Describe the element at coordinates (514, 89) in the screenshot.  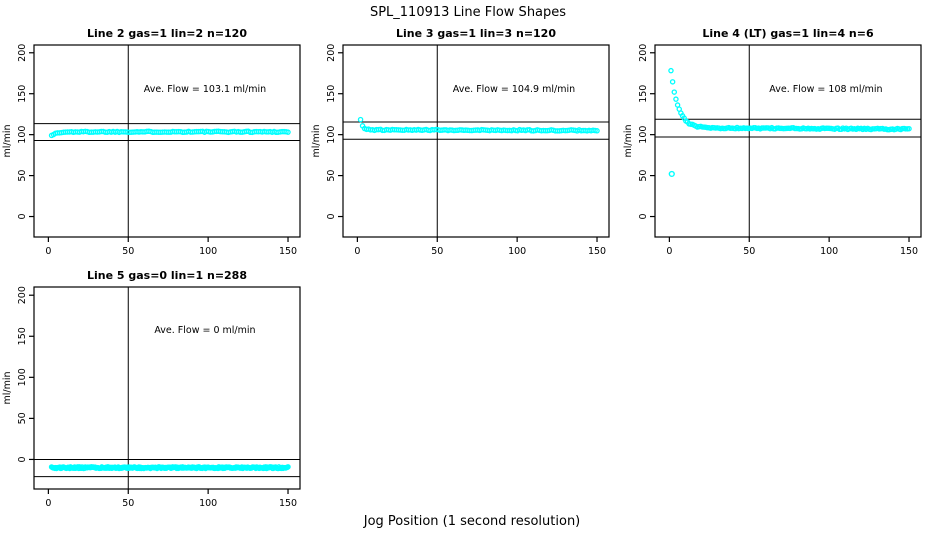
I see `ave-flow-annotation: Ave. Flow = 104.9 ml/min` at that location.